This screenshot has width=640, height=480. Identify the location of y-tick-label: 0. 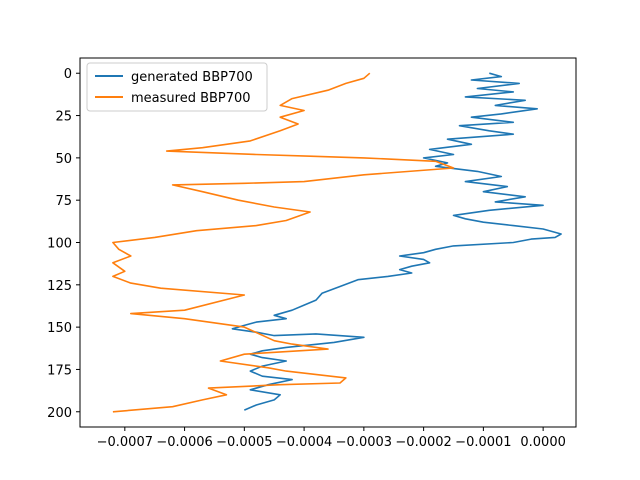
(68, 74).